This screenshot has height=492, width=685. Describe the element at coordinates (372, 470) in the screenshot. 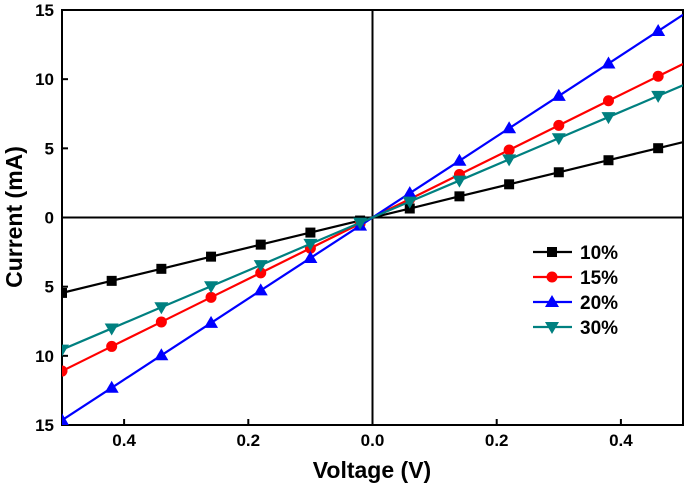

I see `x-axis-label: Voltage (V)` at that location.